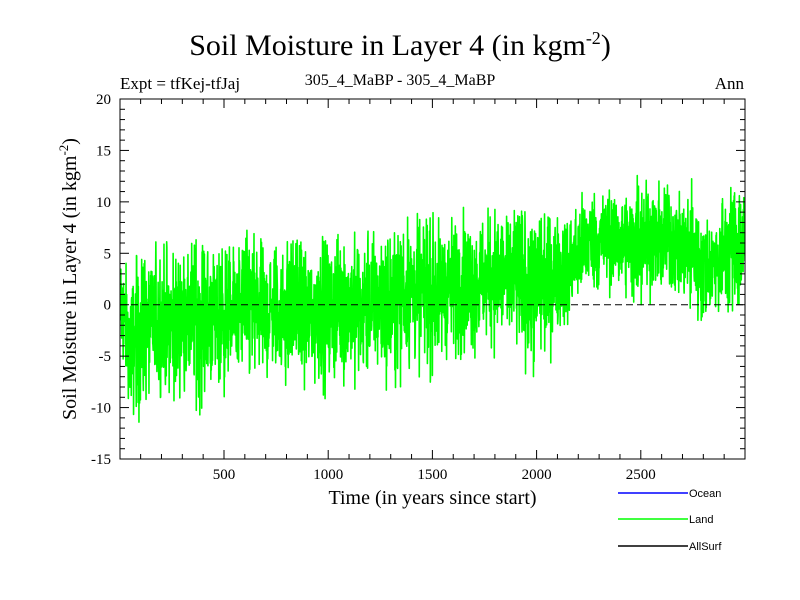  Describe the element at coordinates (108, 306) in the screenshot. I see `y-tick-label: 0` at that location.